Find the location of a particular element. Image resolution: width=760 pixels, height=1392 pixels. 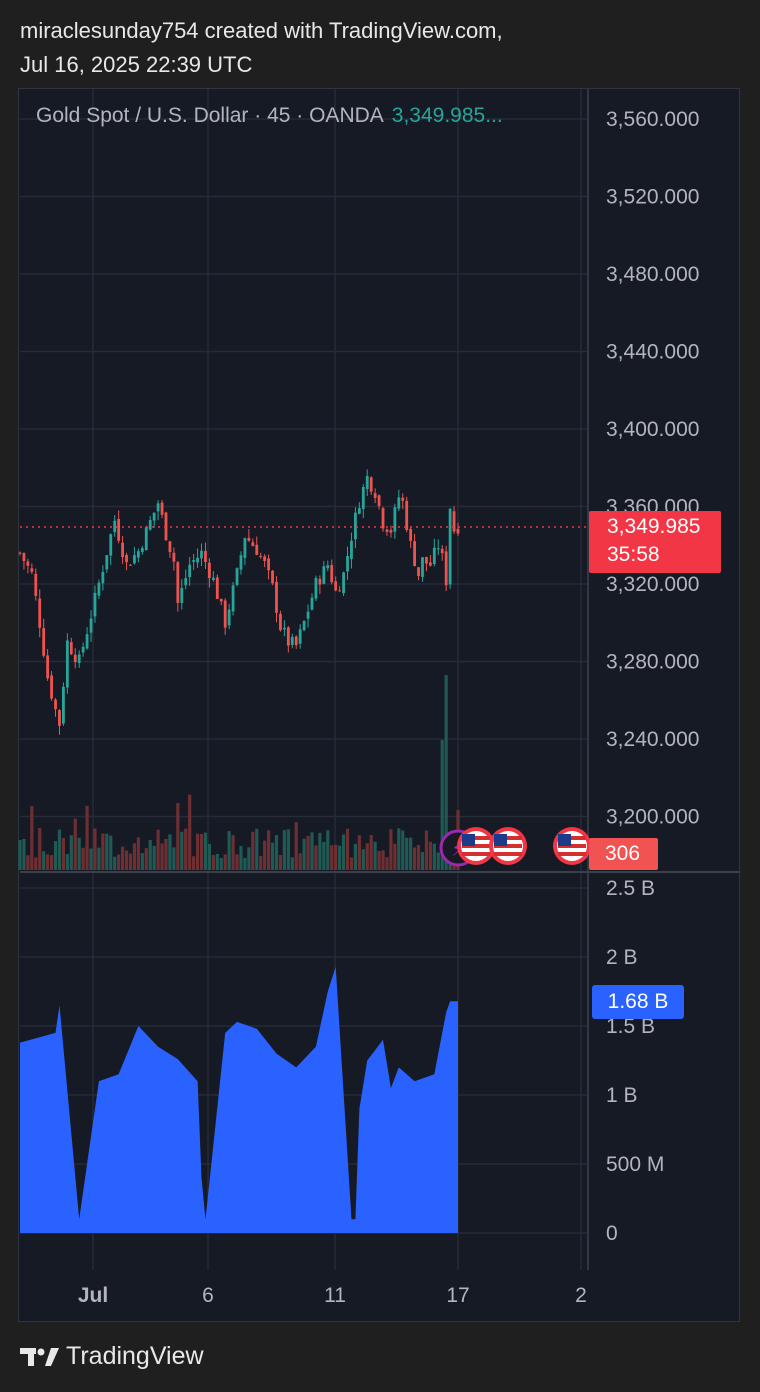

price-axis-tick: 3,440.000 is located at coordinates (652, 352).